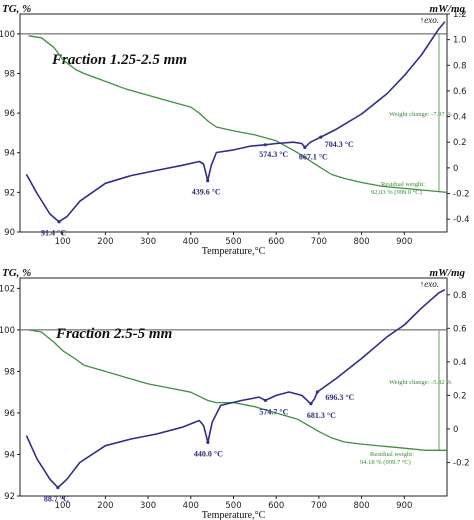 This screenshot has height=520, width=474. I want to click on peak-label: 704.3 °C, so click(339, 144).